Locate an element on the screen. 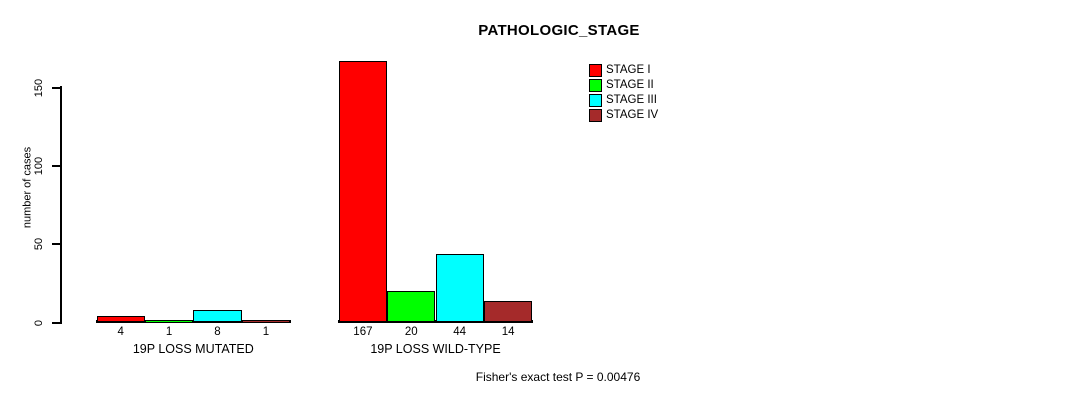  y-axis-tick-label: 50 is located at coordinates (39, 244).